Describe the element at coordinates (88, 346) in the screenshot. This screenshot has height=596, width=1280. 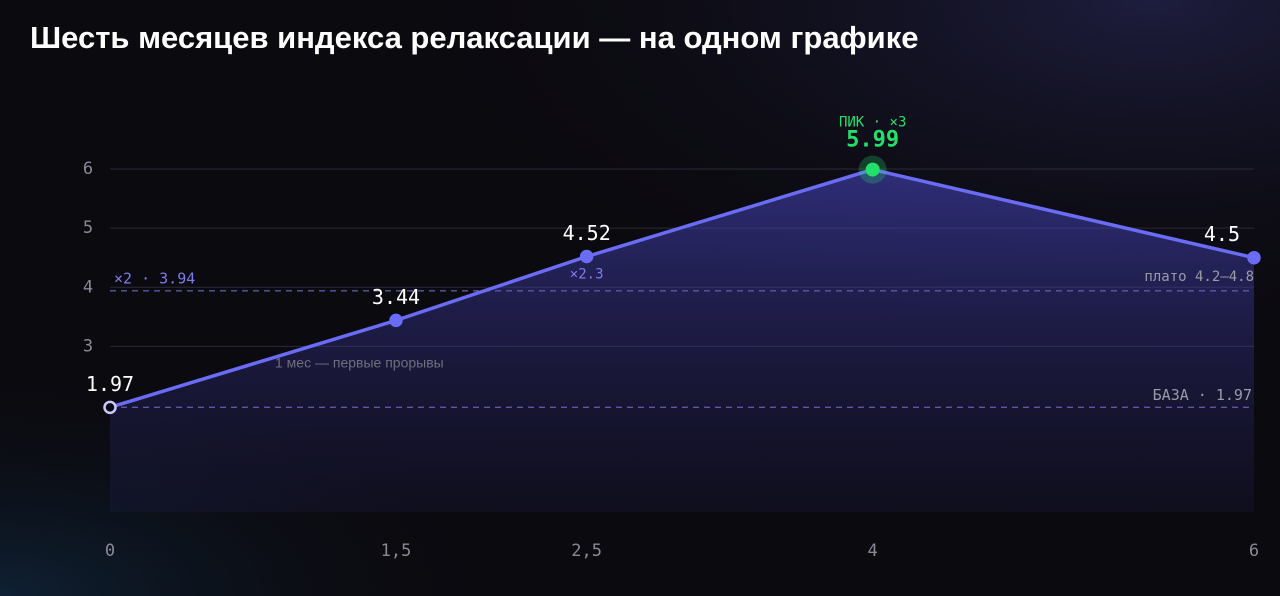
I see `y-tick-label: 3` at that location.